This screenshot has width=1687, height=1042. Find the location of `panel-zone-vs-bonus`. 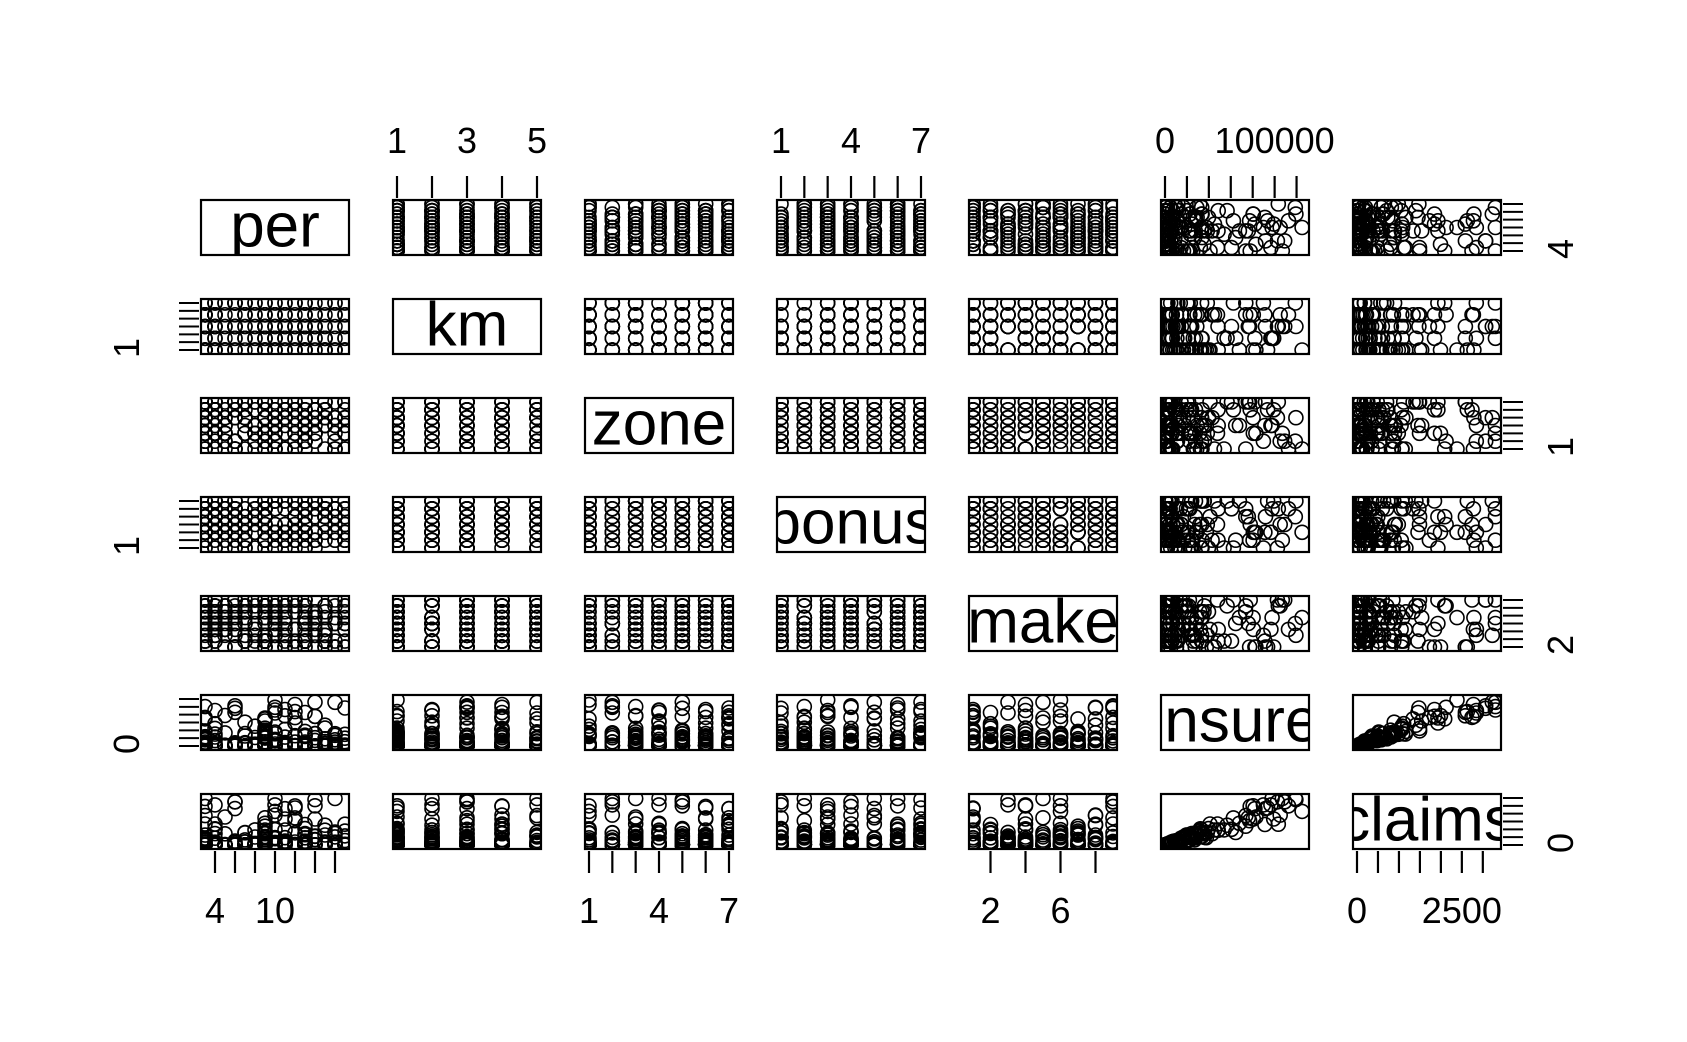

panel-zone-vs-bonus is located at coordinates (851, 425).